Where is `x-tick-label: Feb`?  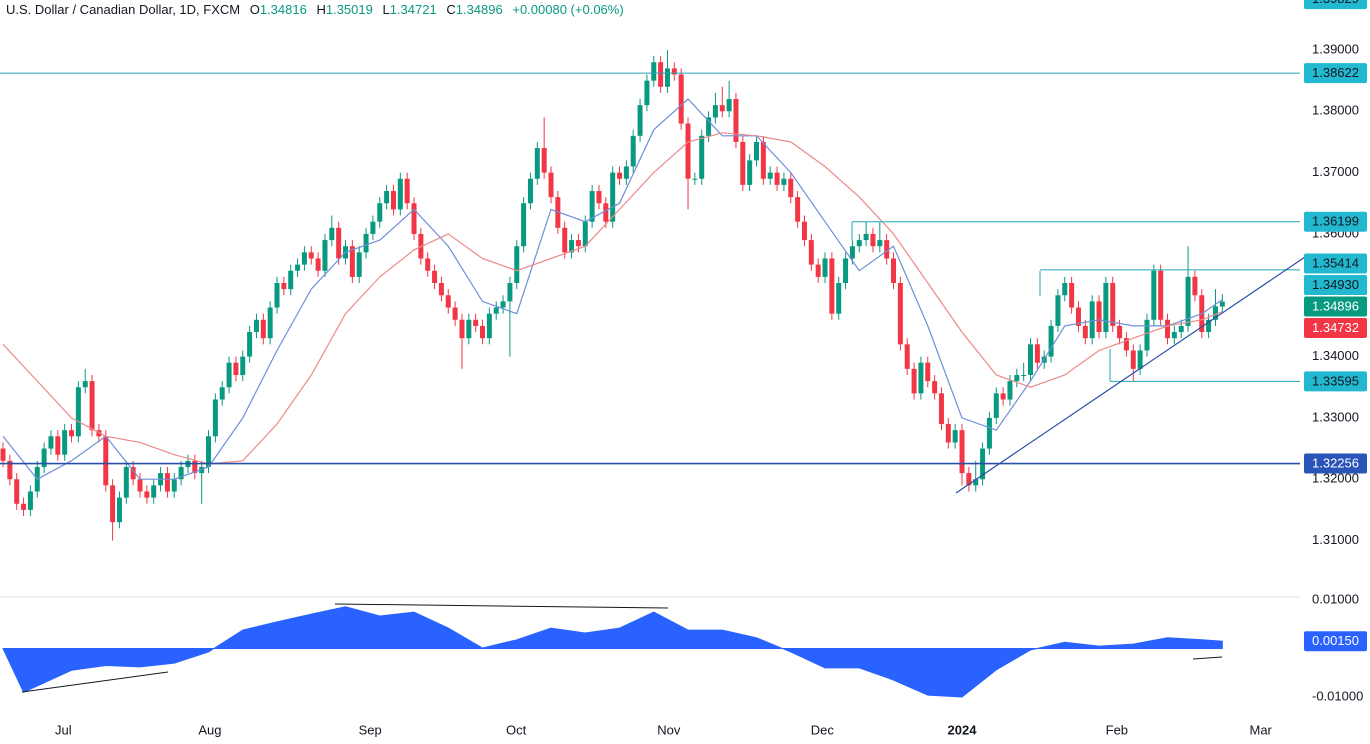 x-tick-label: Feb is located at coordinates (1117, 729).